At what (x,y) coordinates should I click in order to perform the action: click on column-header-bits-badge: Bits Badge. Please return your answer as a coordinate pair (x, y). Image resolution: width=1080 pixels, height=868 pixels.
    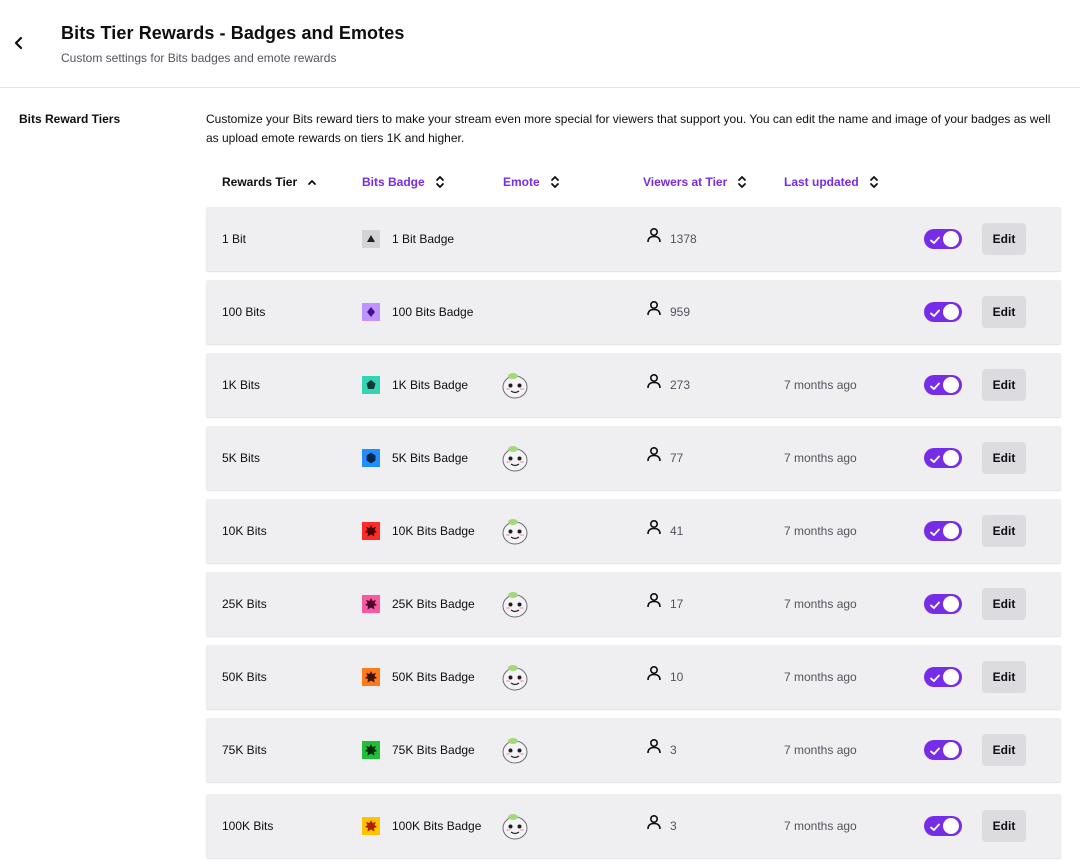
    Looking at the image, I should click on (403, 182).